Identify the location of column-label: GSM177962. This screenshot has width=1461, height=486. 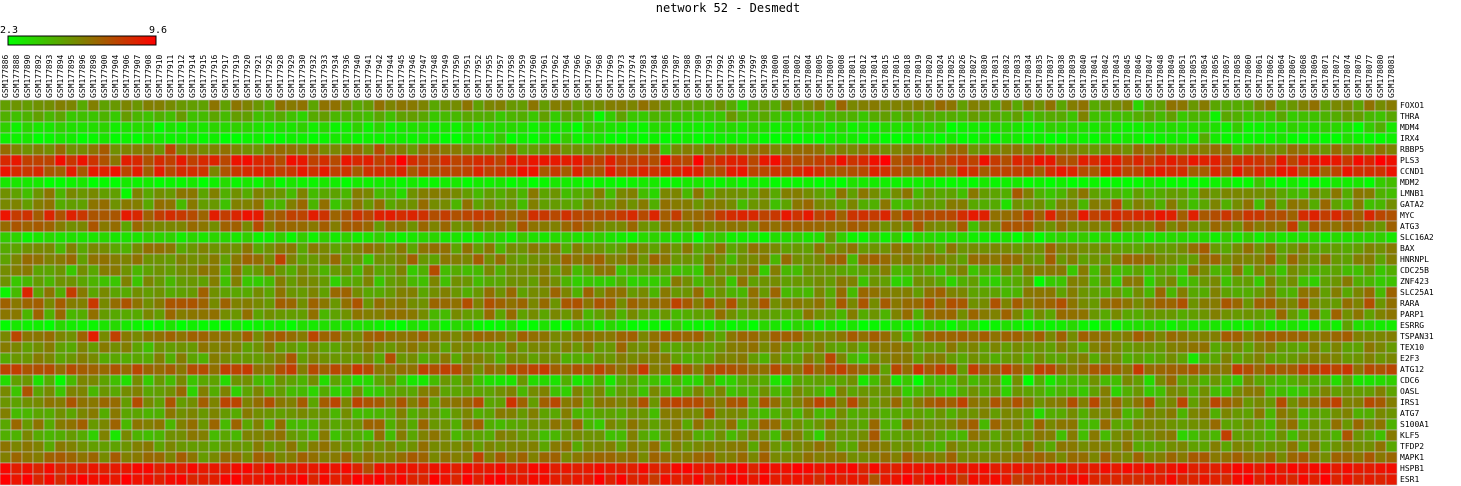
(555, 76).